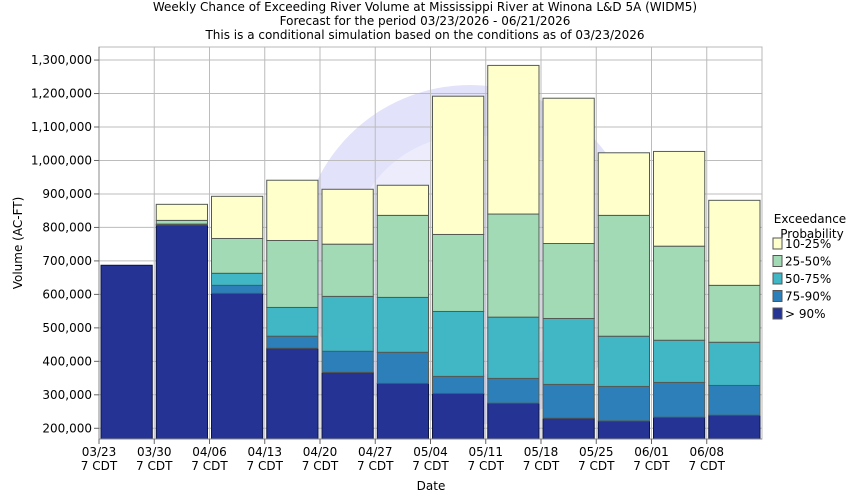 The width and height of the screenshot is (850, 504). What do you see at coordinates (320, 452) in the screenshot?
I see `x-tick-label: 04/20` at bounding box center [320, 452].